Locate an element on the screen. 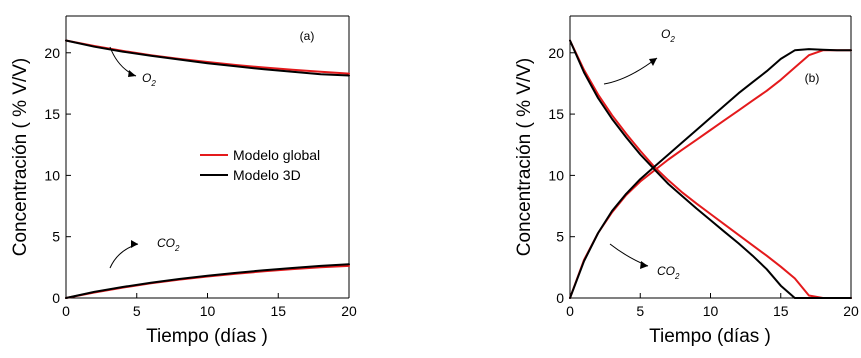 This screenshot has width=861, height=358. legend-label-modelo-3d: Modelo 3D is located at coordinates (267, 175).